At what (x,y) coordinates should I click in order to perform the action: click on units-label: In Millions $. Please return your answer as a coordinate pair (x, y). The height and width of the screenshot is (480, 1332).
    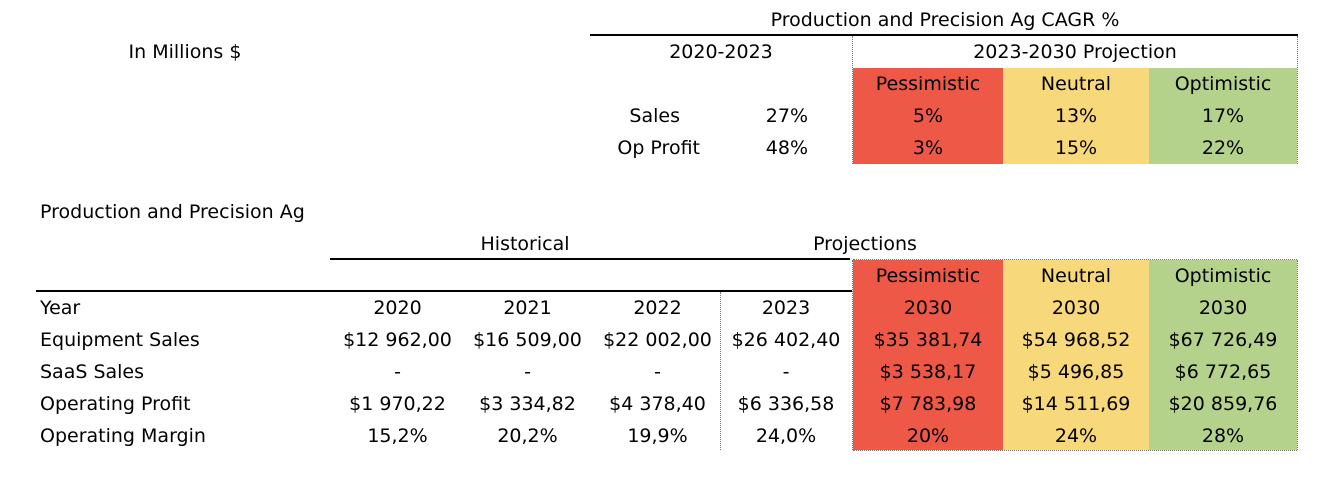
    Looking at the image, I should click on (185, 52).